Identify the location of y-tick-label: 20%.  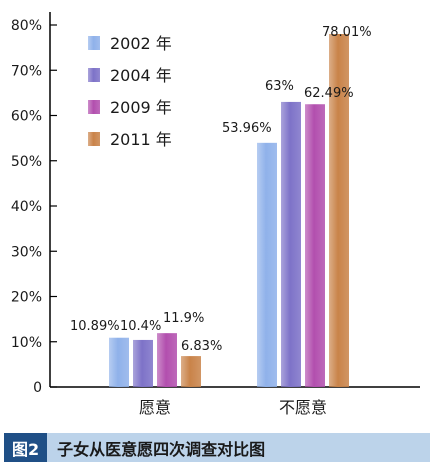
(26, 298).